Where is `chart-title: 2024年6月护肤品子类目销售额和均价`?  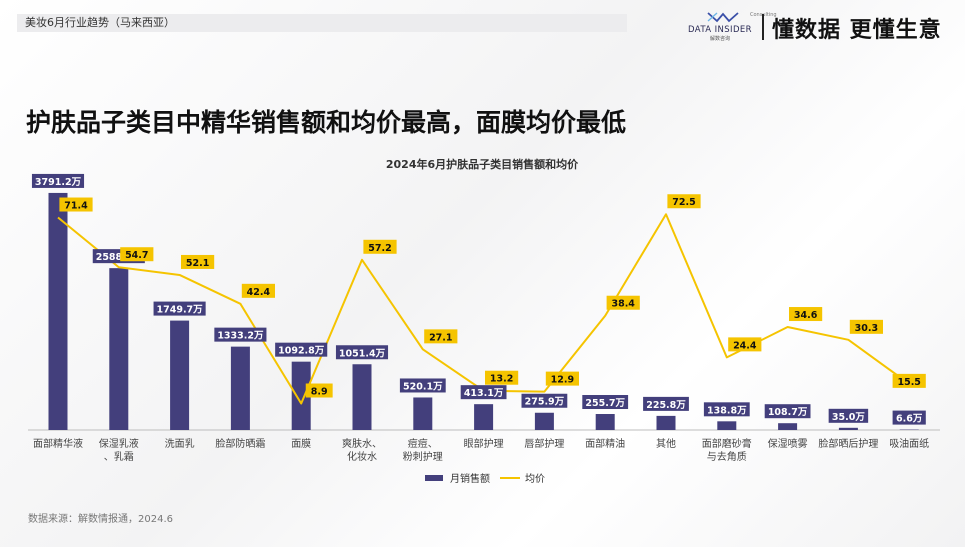 chart-title: 2024年6月护肤品子类目销售额和均价 is located at coordinates (482, 164).